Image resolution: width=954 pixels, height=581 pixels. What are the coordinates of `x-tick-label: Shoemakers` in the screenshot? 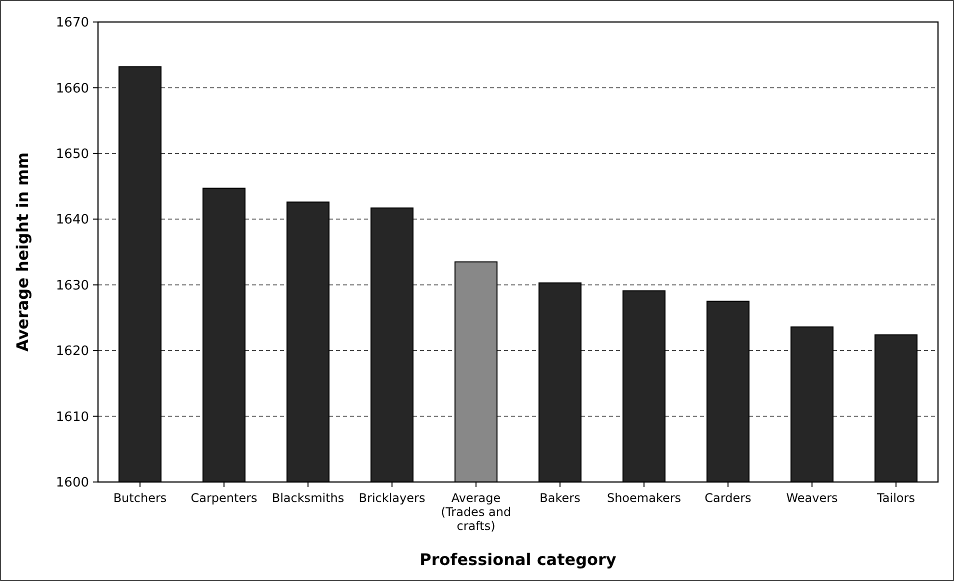 It's located at (644, 498).